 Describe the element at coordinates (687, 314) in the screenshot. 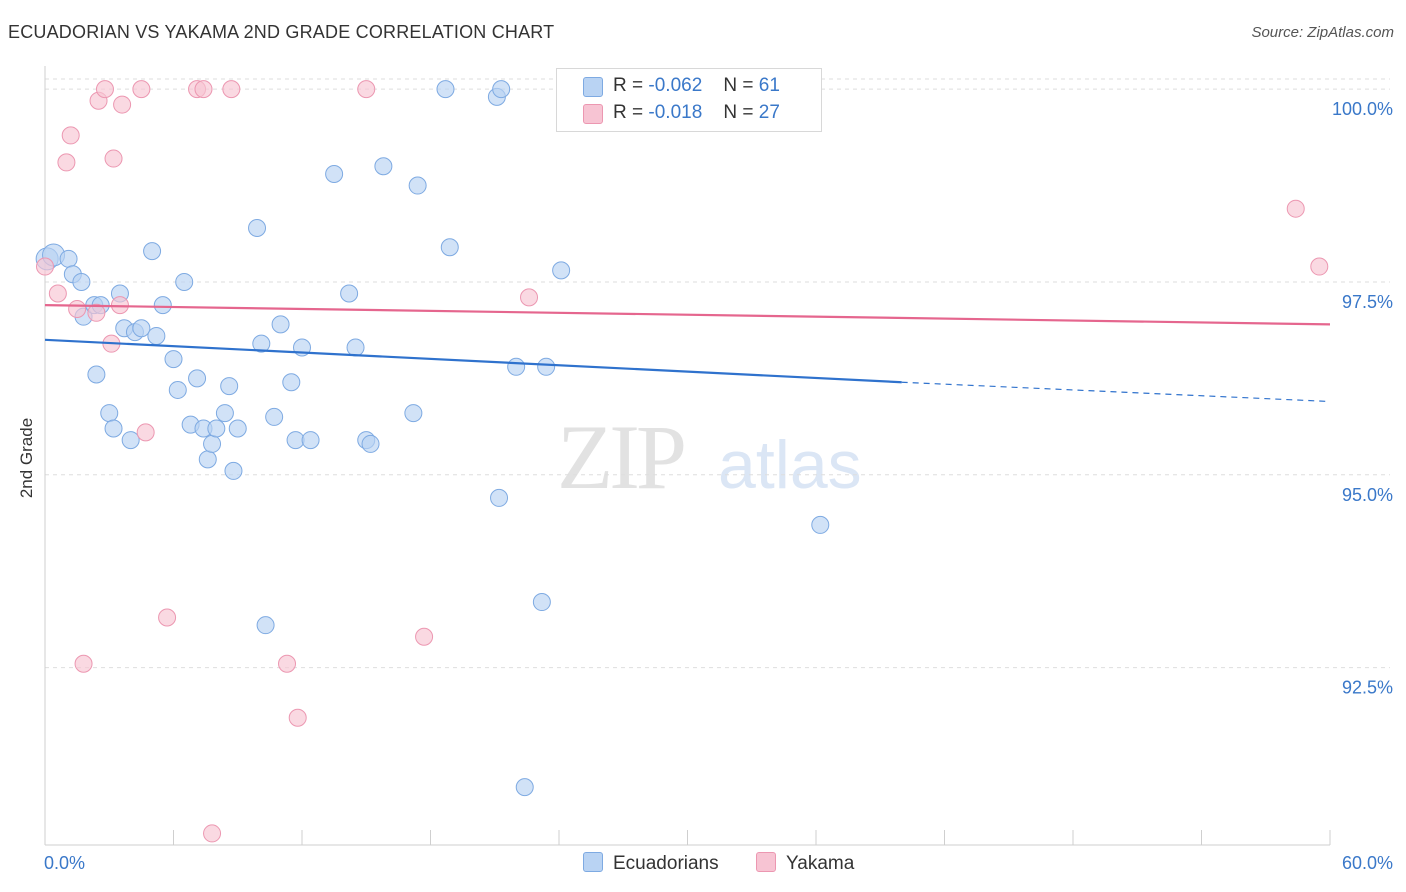

I see `trend-line-yakama` at that location.